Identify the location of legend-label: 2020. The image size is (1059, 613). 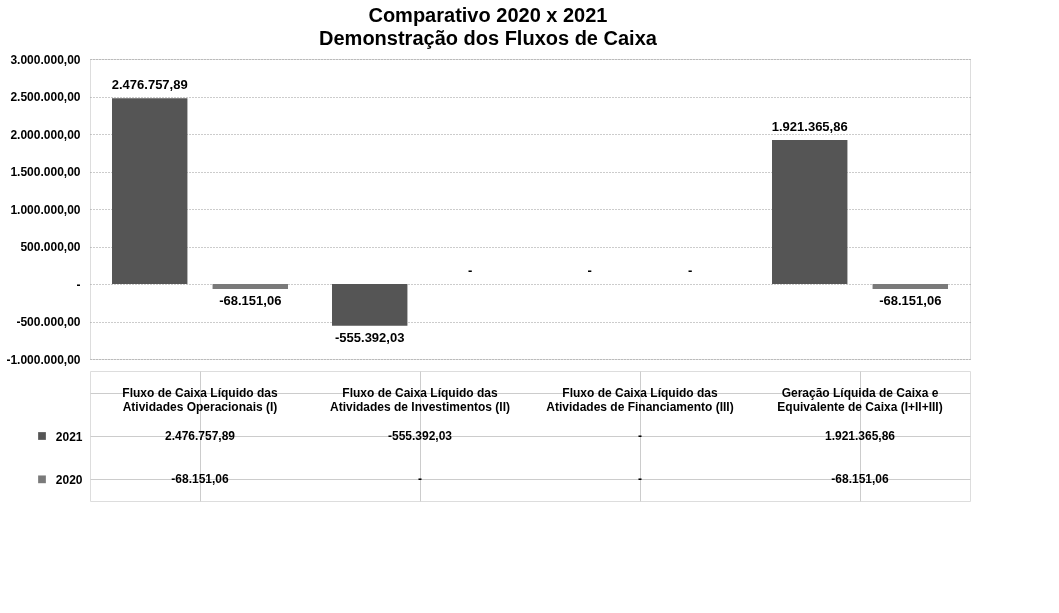
(69, 479).